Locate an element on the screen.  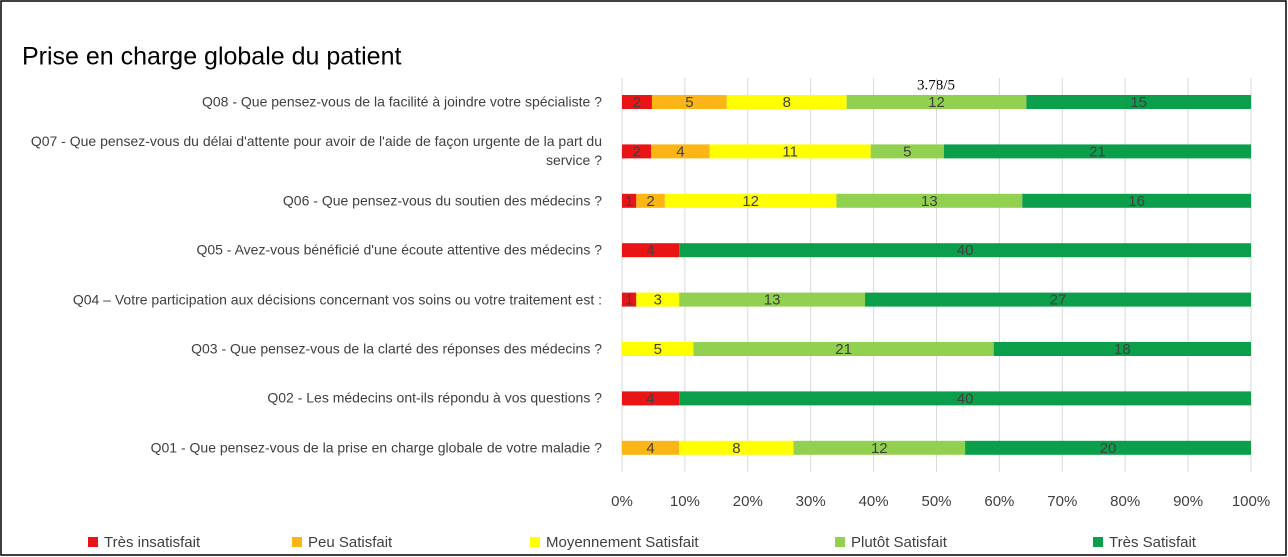
data-label: 16 is located at coordinates (1136, 201).